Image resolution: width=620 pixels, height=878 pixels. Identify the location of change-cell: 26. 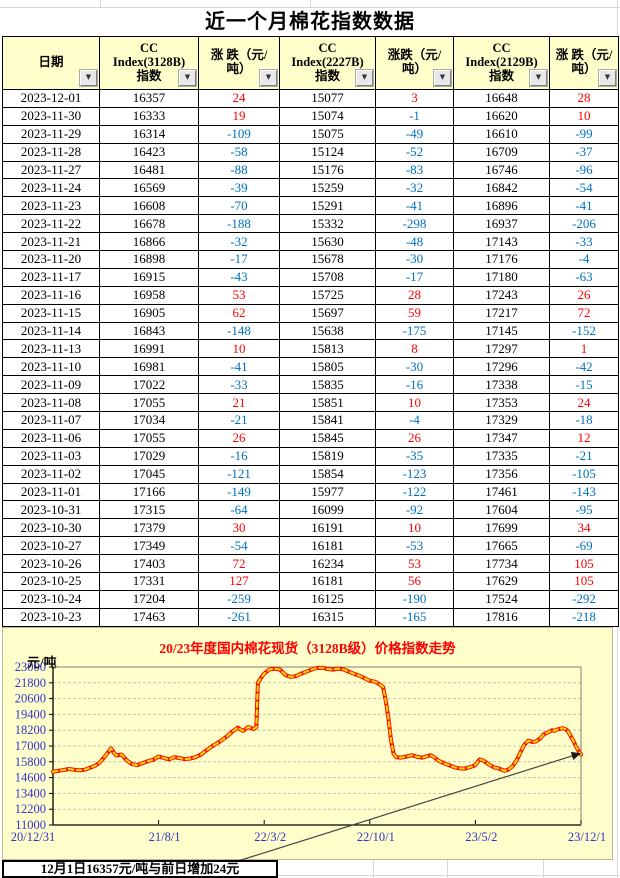
(414, 438).